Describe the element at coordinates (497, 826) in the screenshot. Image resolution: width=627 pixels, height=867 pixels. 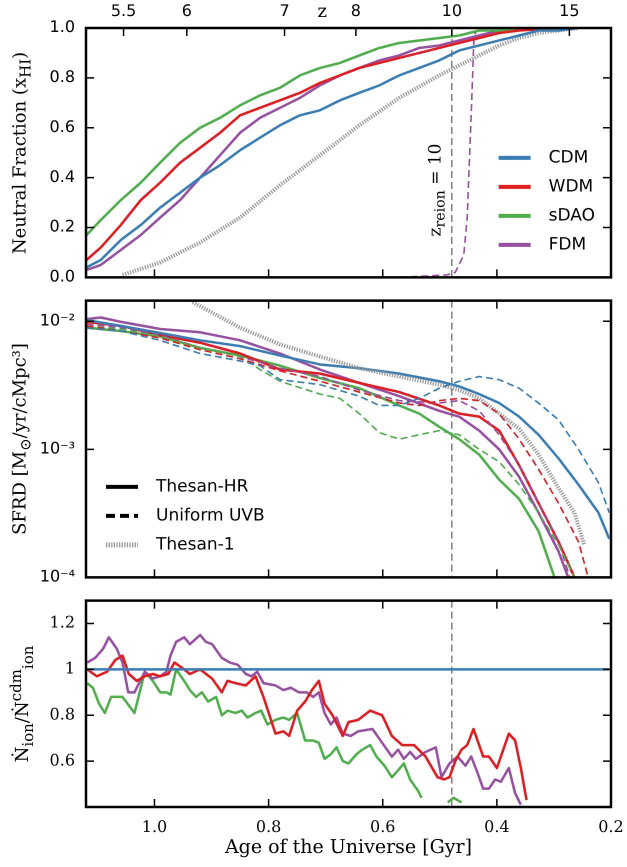
I see `x-tick-label: 0.4` at that location.